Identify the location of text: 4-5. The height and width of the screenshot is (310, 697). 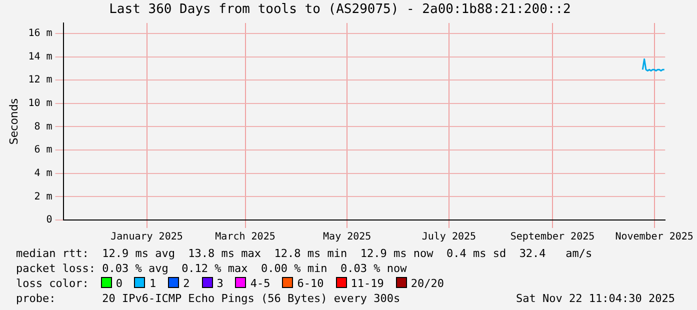
(260, 283).